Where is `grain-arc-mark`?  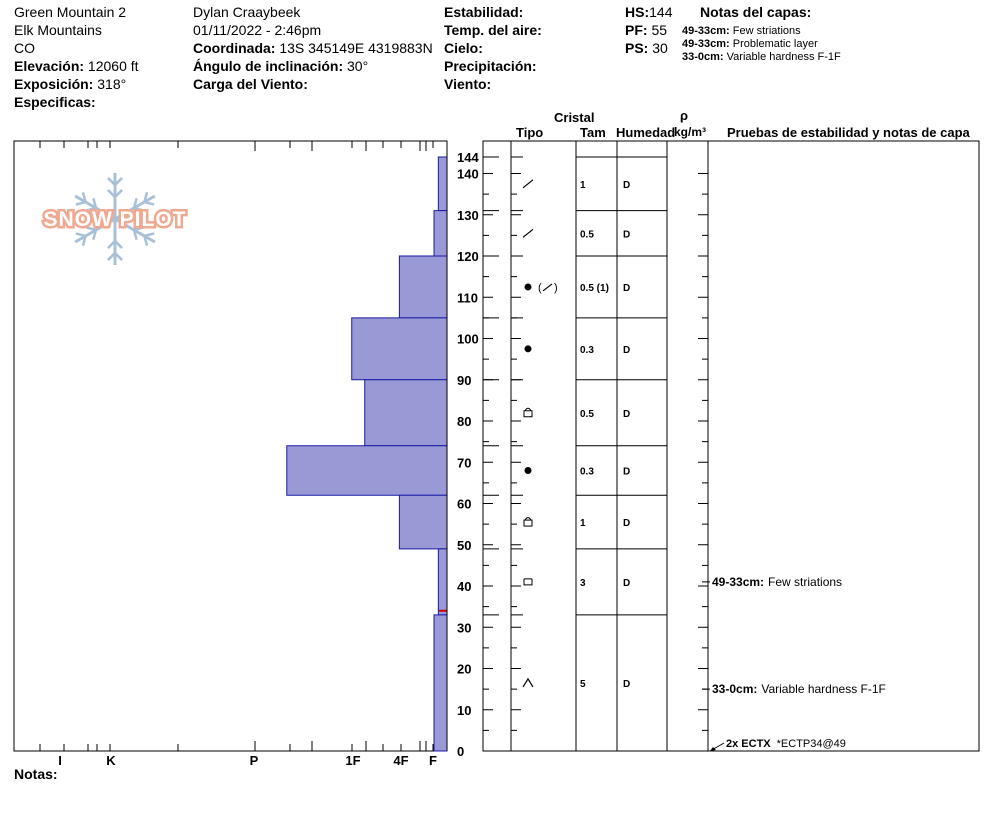
grain-arc-mark is located at coordinates (528, 409).